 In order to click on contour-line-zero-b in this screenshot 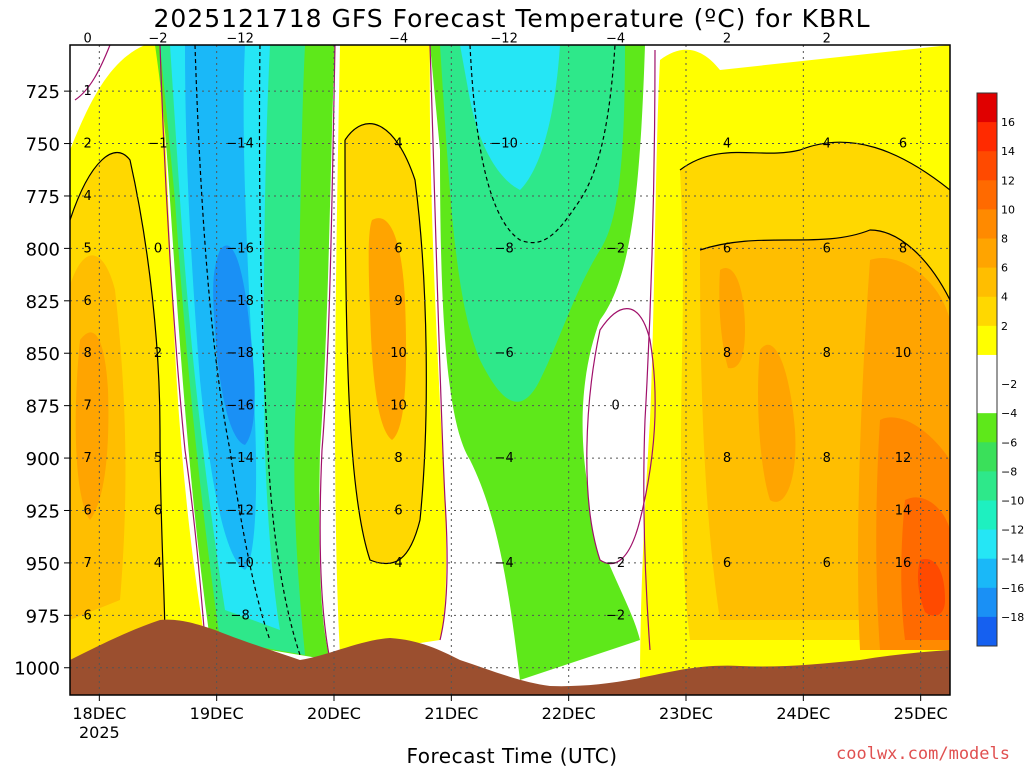, I will do `click(182, 343)`.